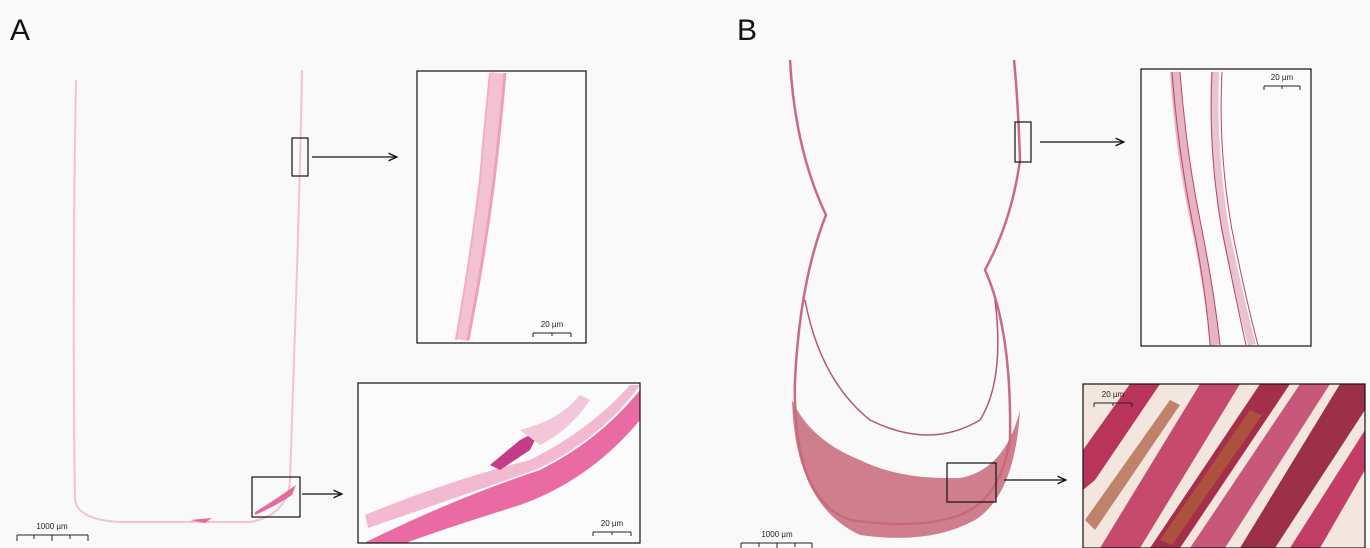 The height and width of the screenshot is (548, 1370). What do you see at coordinates (187, 296) in the screenshot?
I see `tissue-outline` at bounding box center [187, 296].